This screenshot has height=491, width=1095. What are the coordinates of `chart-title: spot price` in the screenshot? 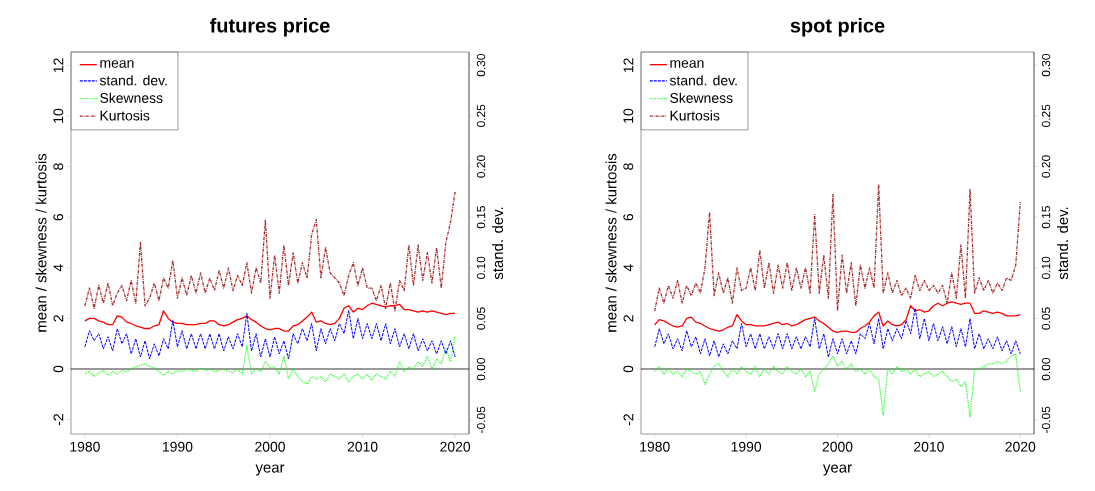 It's located at (837, 27).